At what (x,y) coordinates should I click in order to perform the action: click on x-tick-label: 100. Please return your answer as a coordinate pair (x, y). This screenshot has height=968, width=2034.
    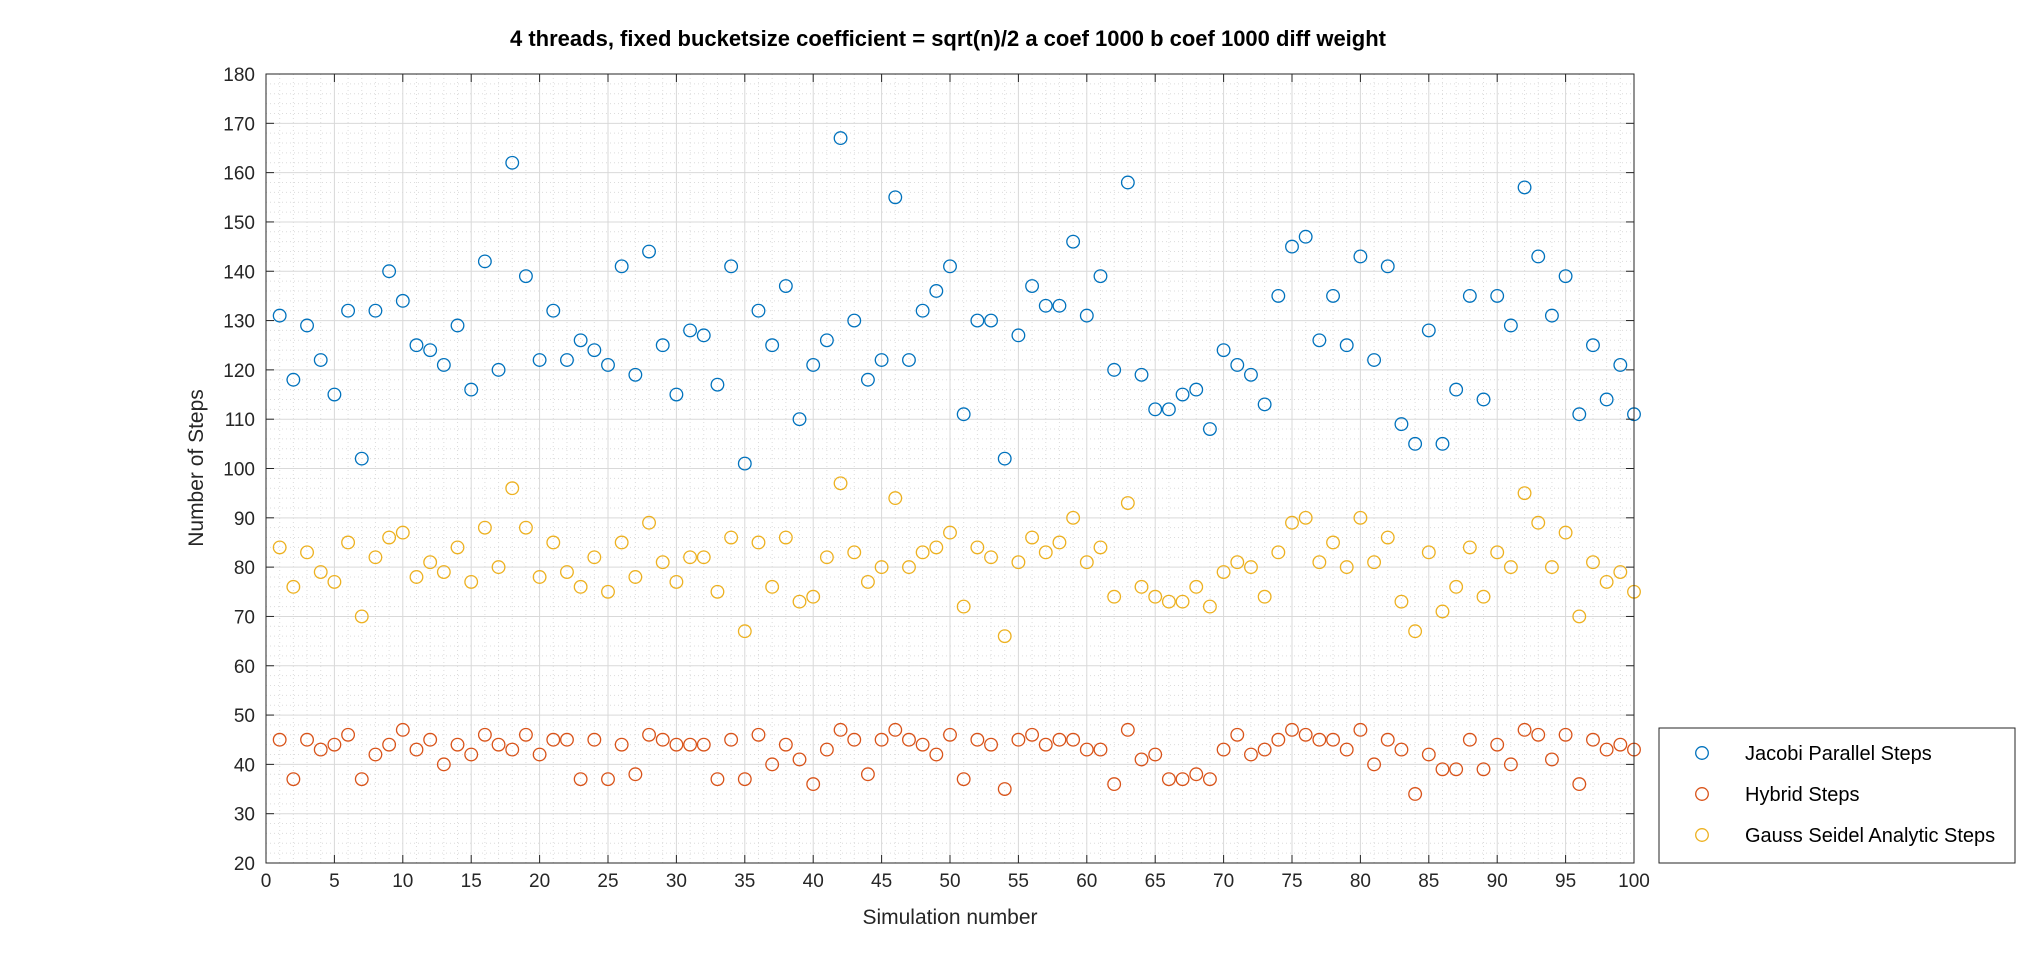
    Looking at the image, I should click on (1634, 881).